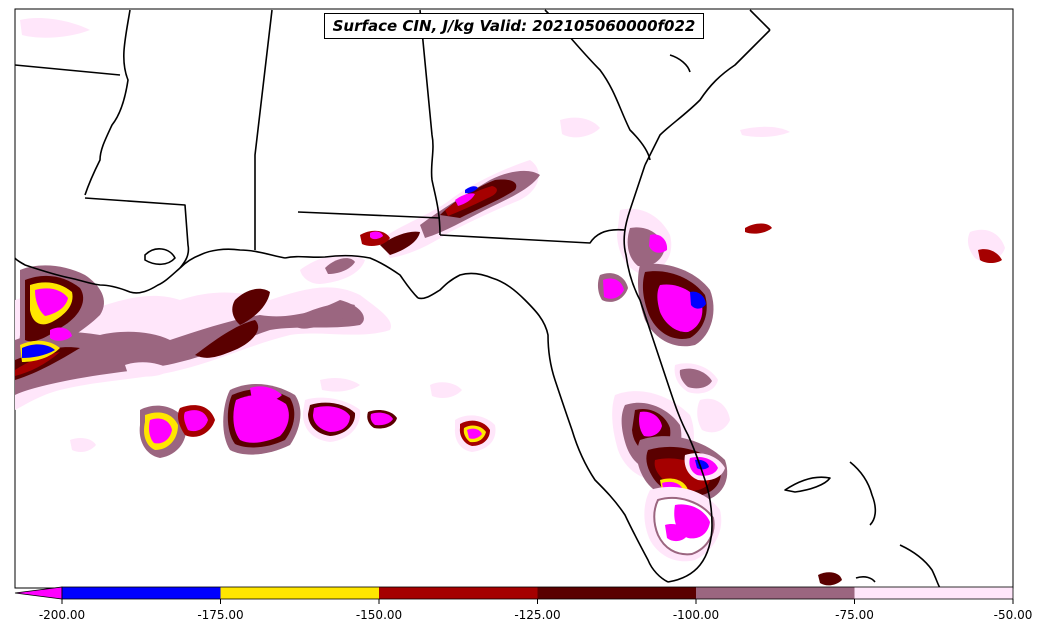 The image size is (1044, 633). What do you see at coordinates (537, 615) in the screenshot?
I see `colorbar-tick-label: -125.00` at bounding box center [537, 615].